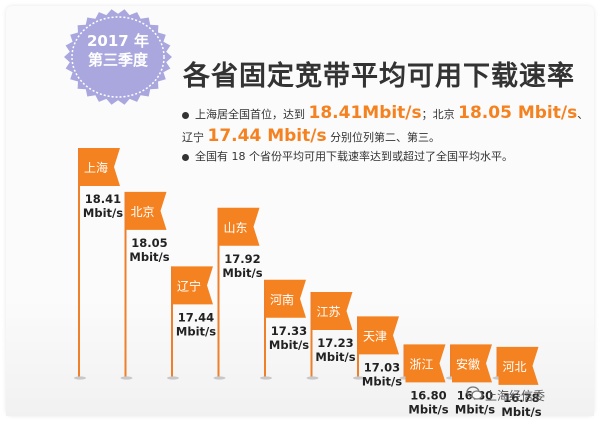 Image resolution: width=600 pixels, height=422 pixels. Describe the element at coordinates (242, 259) in the screenshot. I see `data-label-value: 17.92` at that location.